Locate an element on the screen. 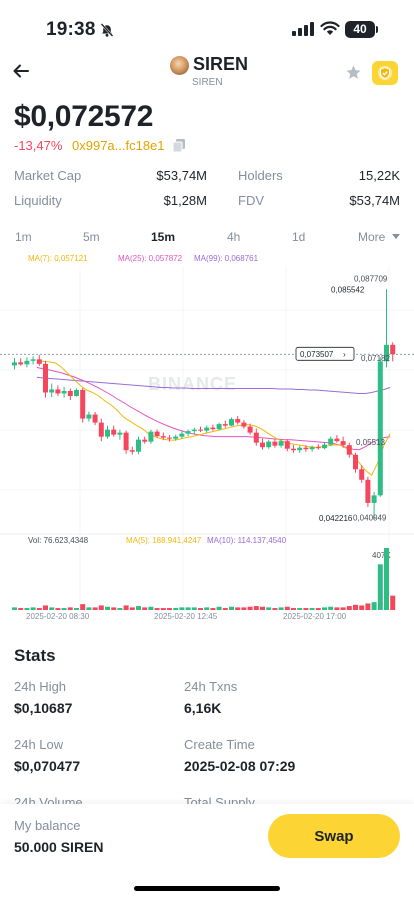 This screenshot has width=414, height=900. holders-value: 15,22K is located at coordinates (379, 175).